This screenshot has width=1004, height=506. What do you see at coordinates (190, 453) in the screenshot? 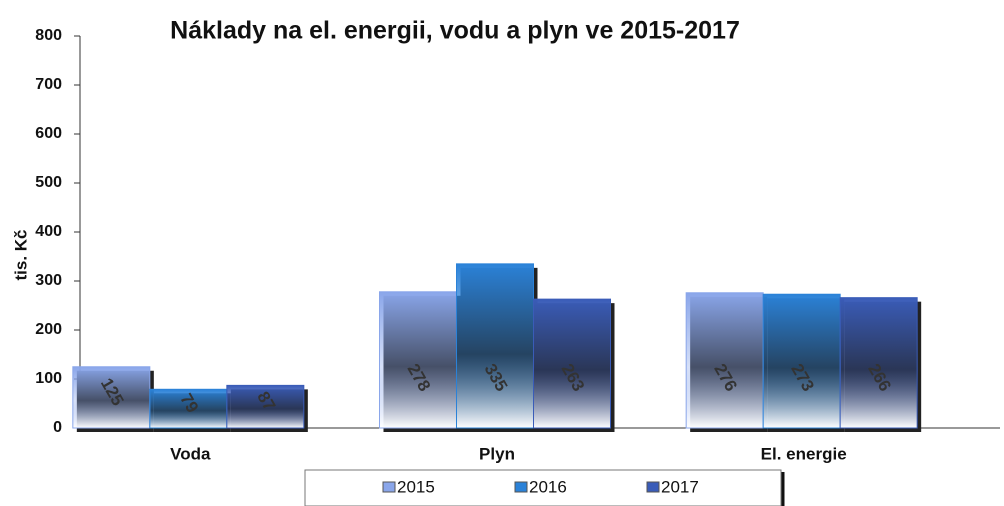
I see `x-tick-label: Voda` at bounding box center [190, 453].